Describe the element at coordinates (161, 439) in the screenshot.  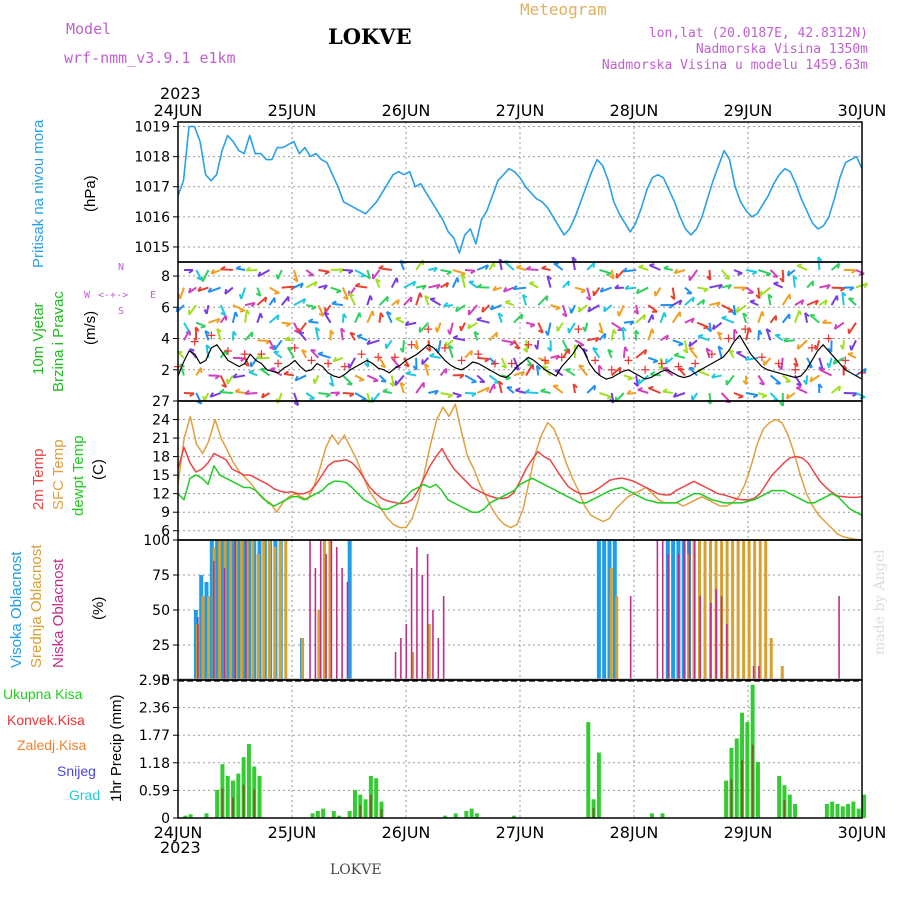
I see `temperature-y-tick-label: 21` at that location.